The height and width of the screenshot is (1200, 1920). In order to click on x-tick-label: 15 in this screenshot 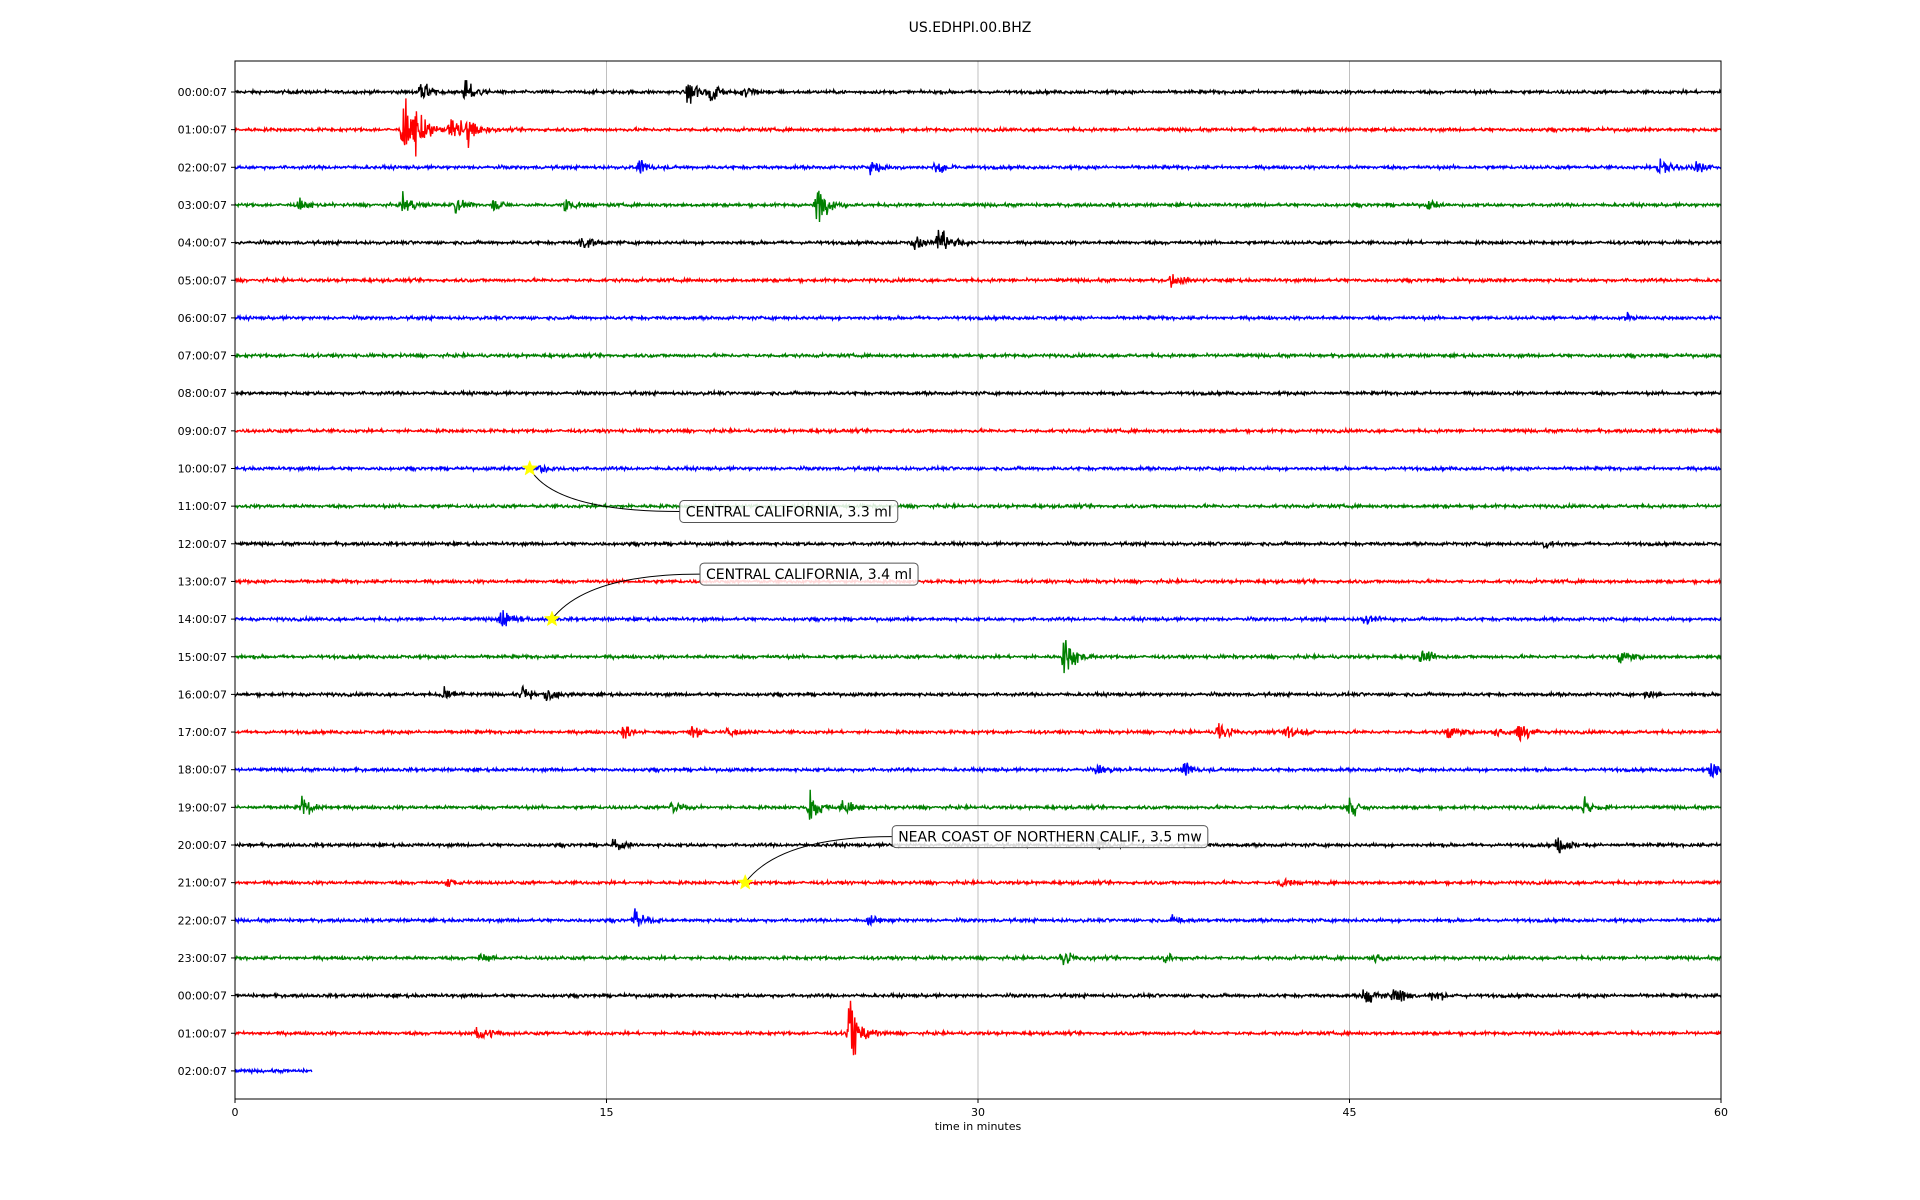, I will do `click(607, 1112)`.